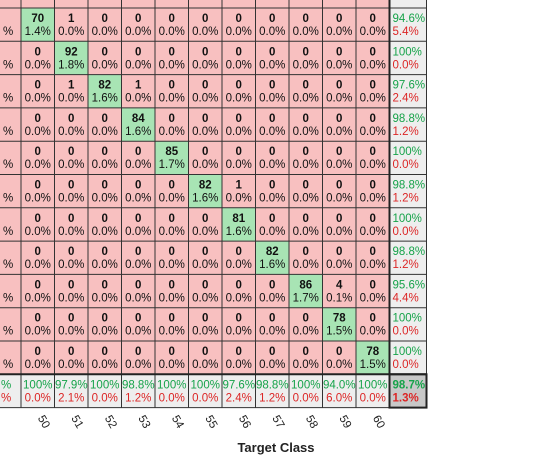  I want to click on row-summary-cell, so click(408, 25).